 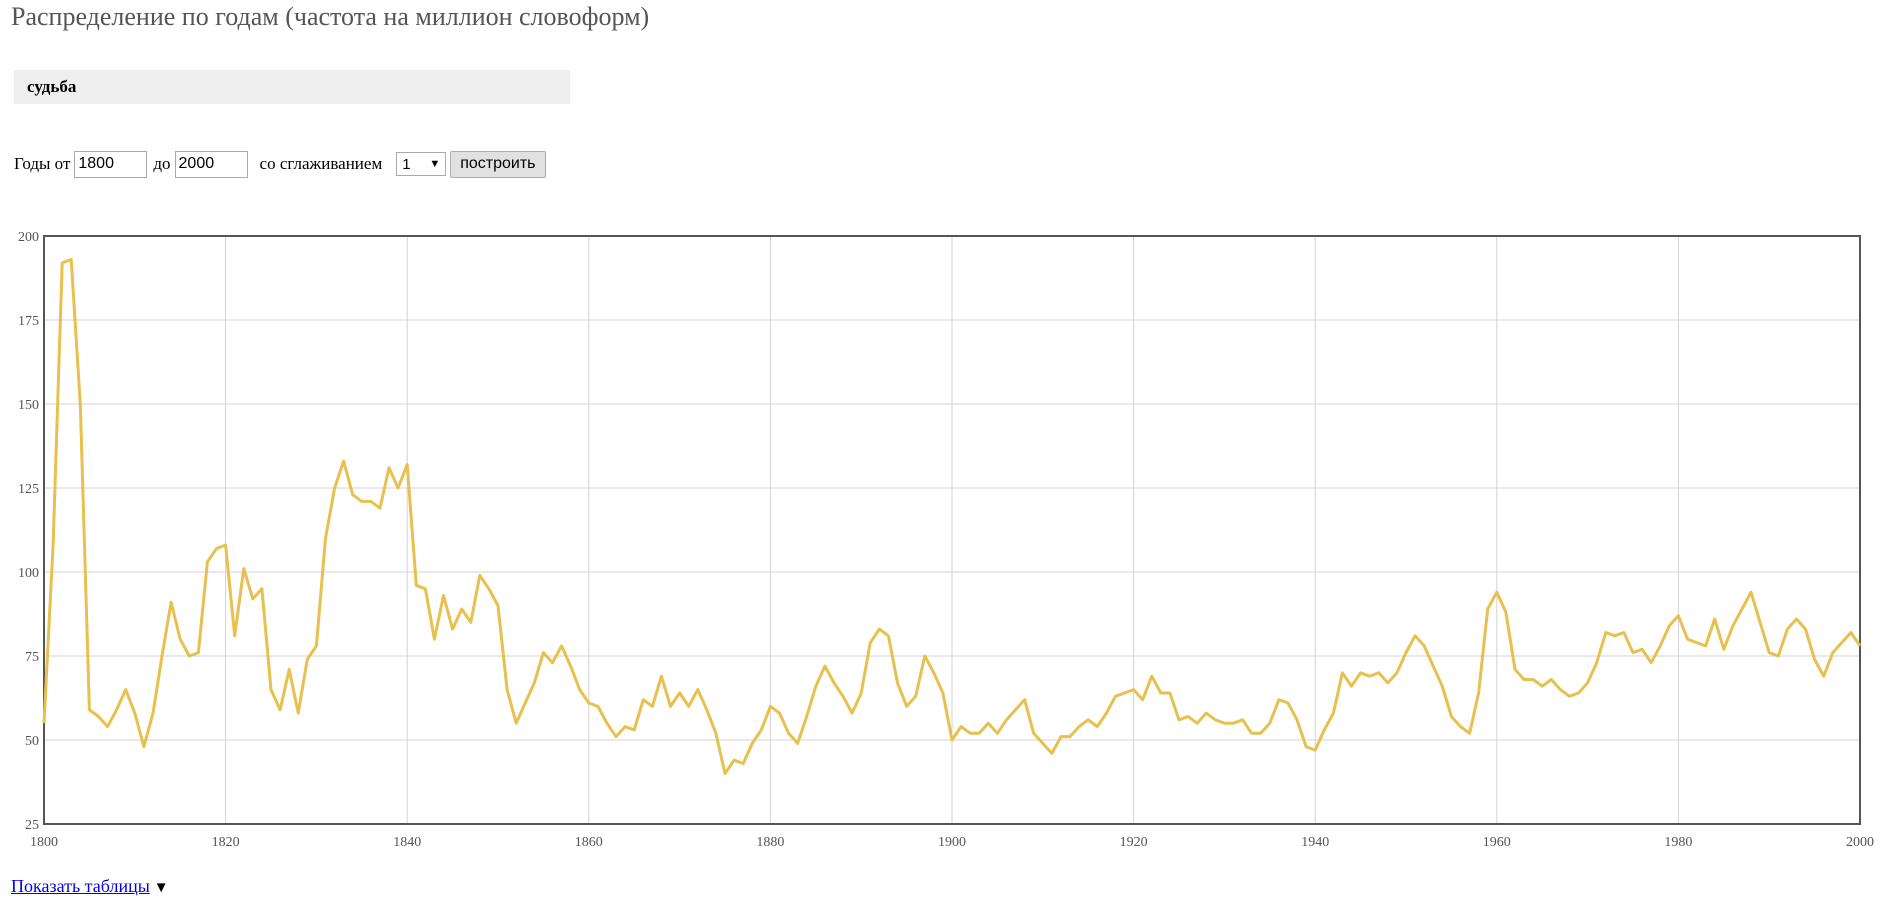 What do you see at coordinates (28, 489) in the screenshot?
I see `y-tick-label: 125` at bounding box center [28, 489].